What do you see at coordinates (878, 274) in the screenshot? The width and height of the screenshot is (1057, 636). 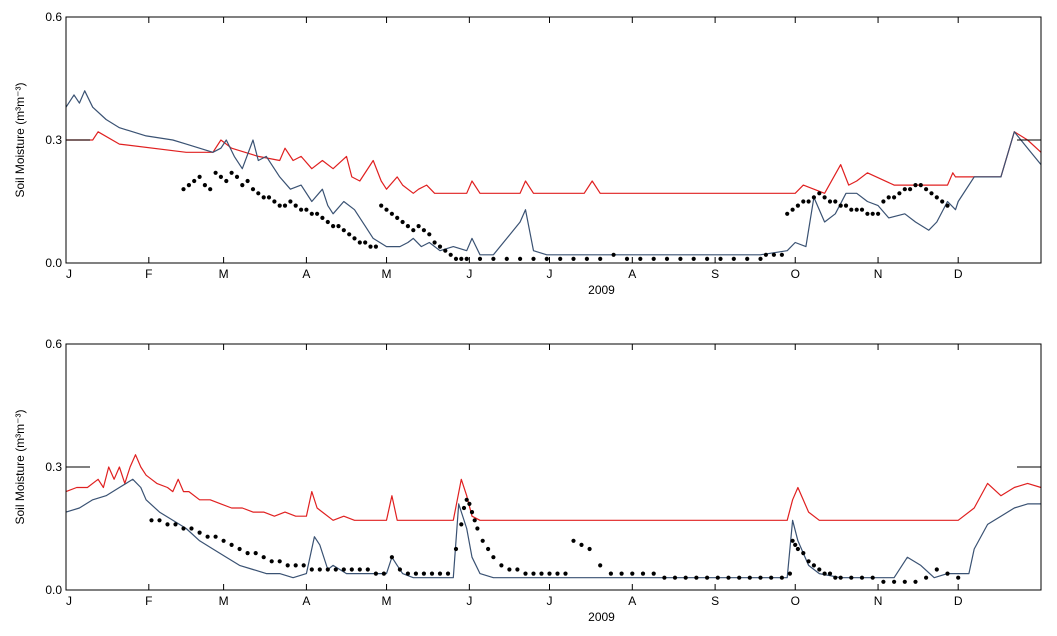 I see `x-tick-label: N` at bounding box center [878, 274].